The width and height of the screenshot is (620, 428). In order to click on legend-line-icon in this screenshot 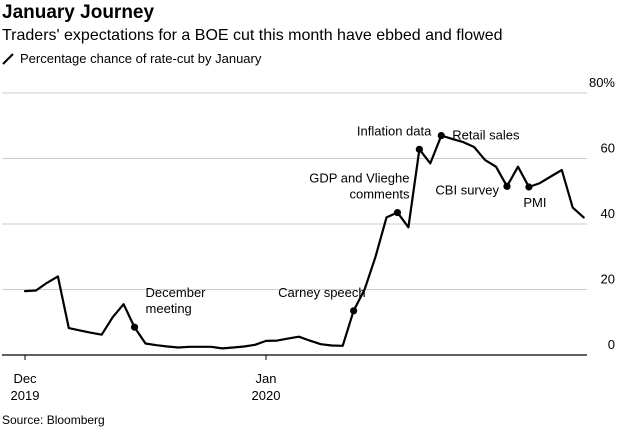, I will do `click(8, 58)`.